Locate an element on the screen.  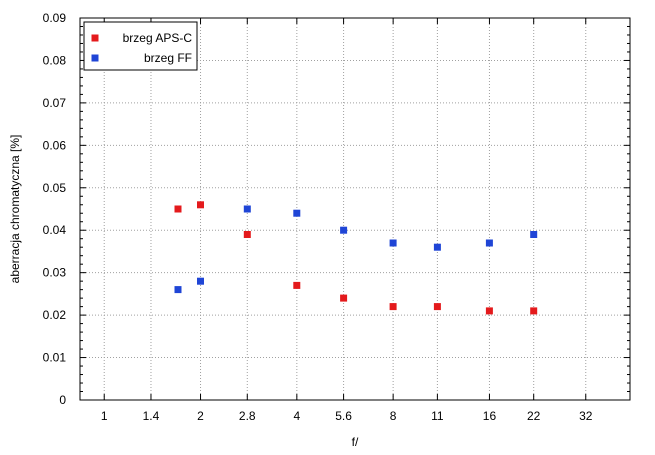
legend-label-ff: brzeg FF is located at coordinates (168, 58).